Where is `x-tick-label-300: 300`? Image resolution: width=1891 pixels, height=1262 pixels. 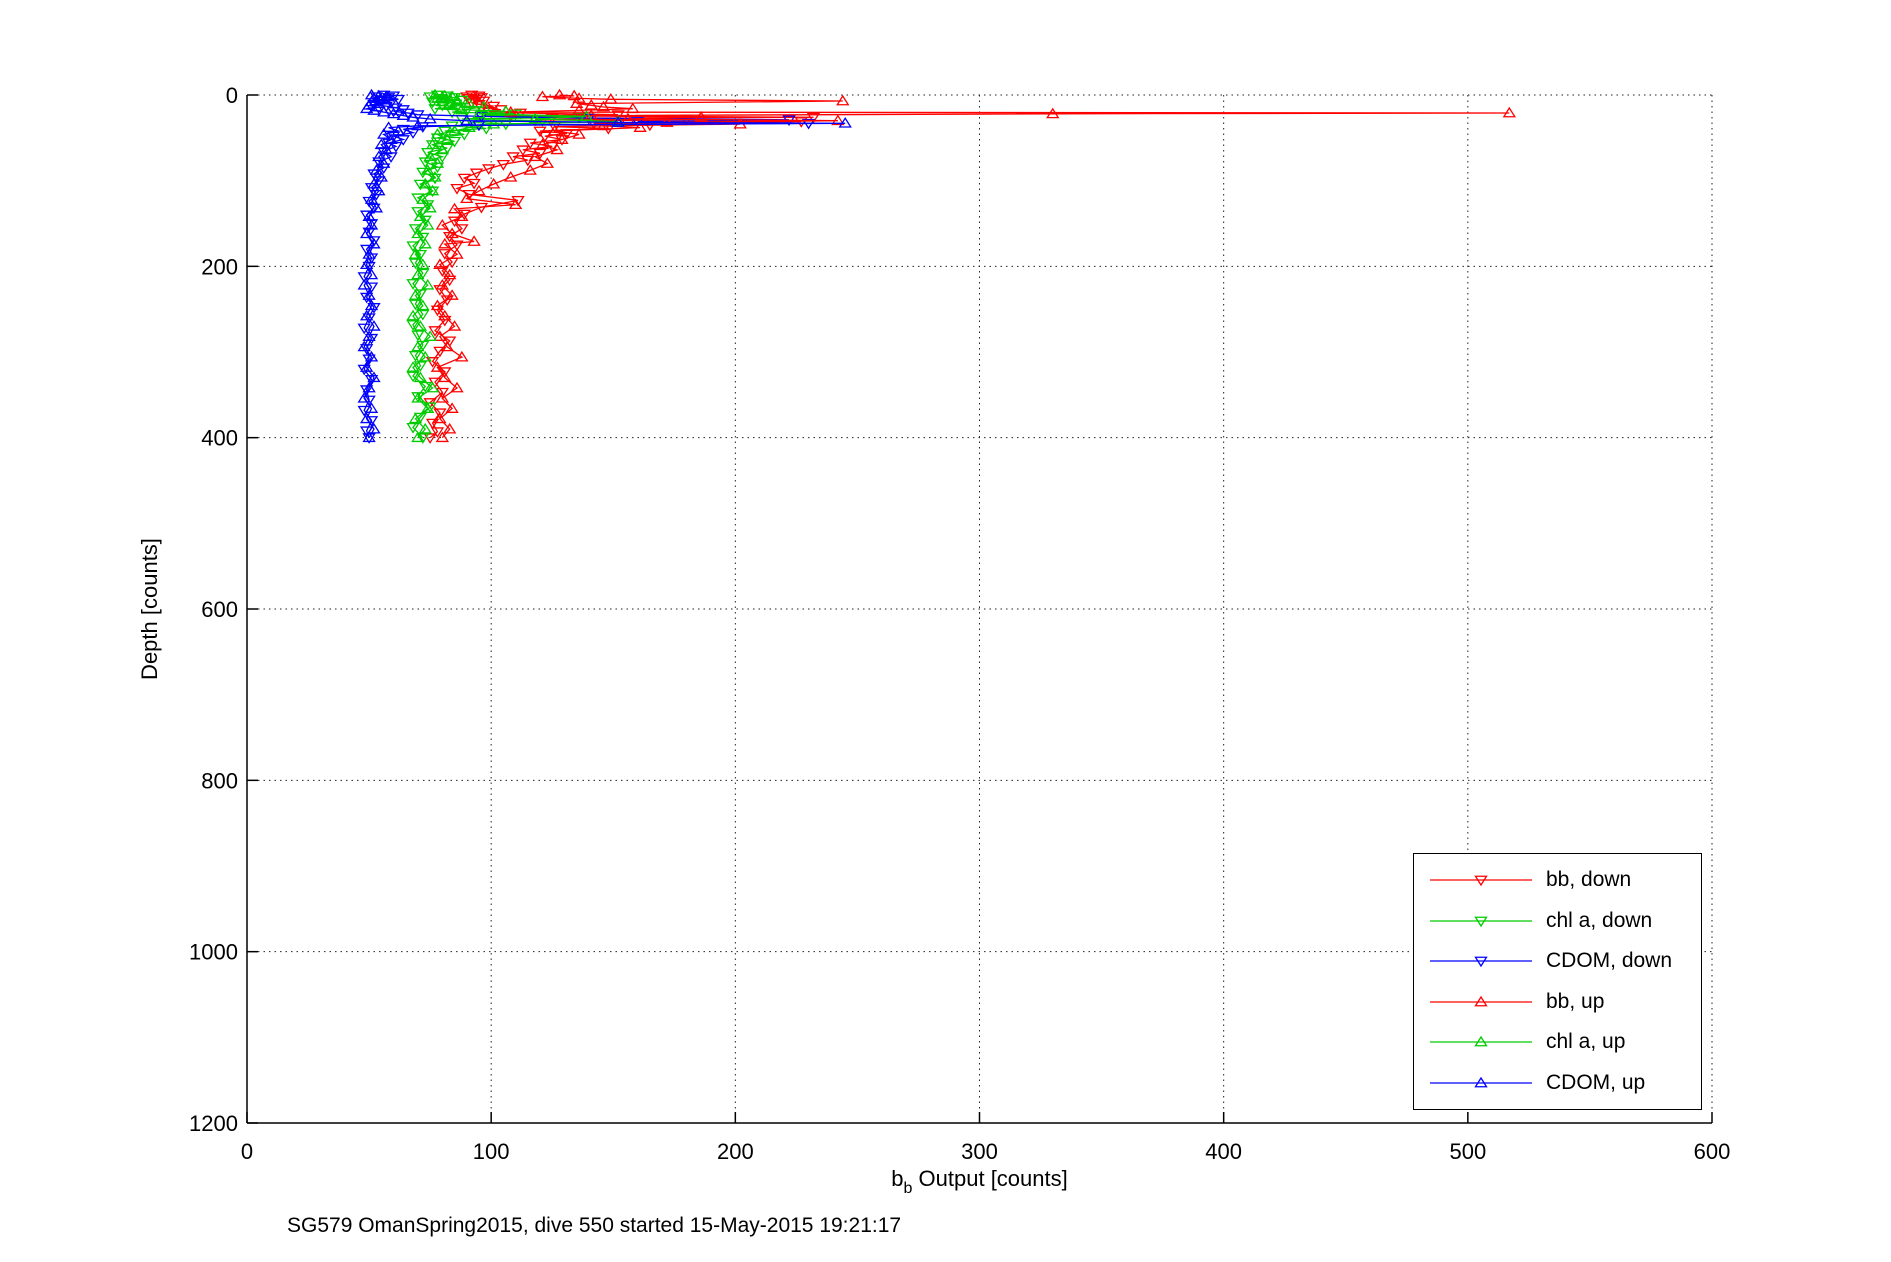 x-tick-label-300: 300 is located at coordinates (979, 1151).